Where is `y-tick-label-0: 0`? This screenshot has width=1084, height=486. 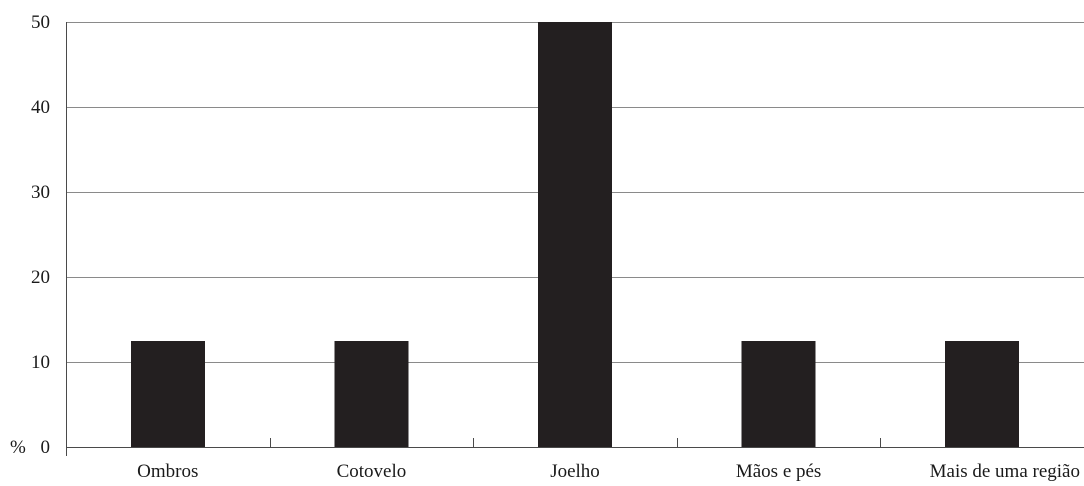
y-tick-label-0: 0 is located at coordinates (46, 447).